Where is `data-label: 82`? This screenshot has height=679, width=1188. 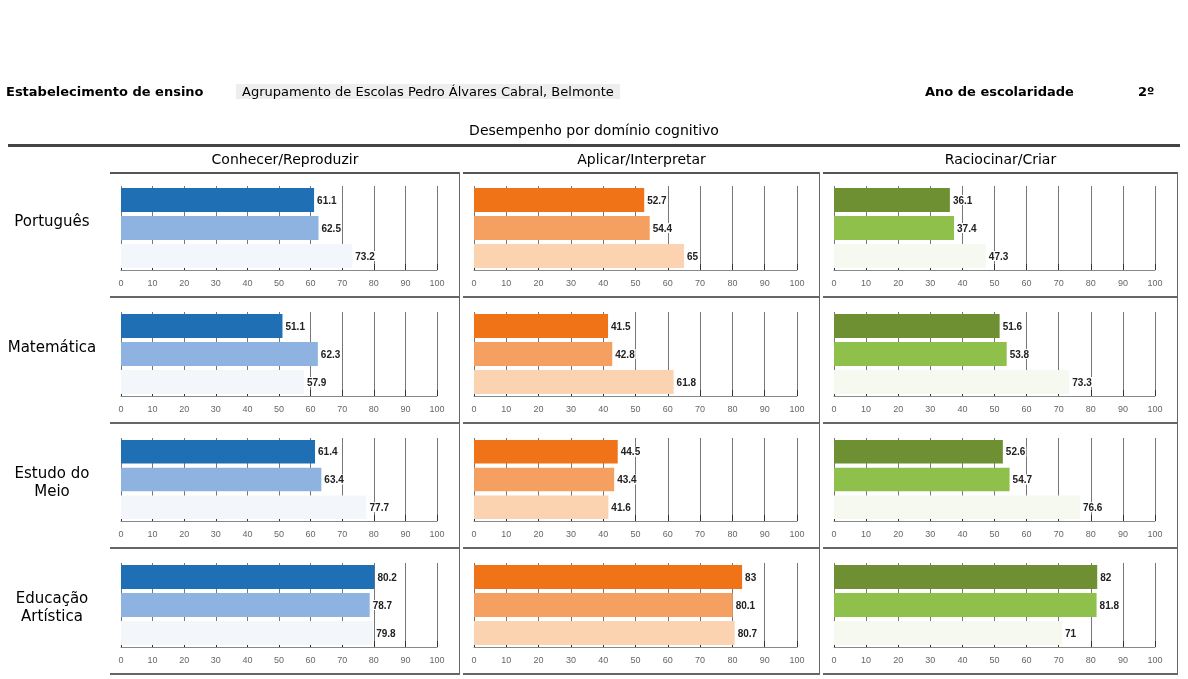 data-label: 82 is located at coordinates (1106, 577).